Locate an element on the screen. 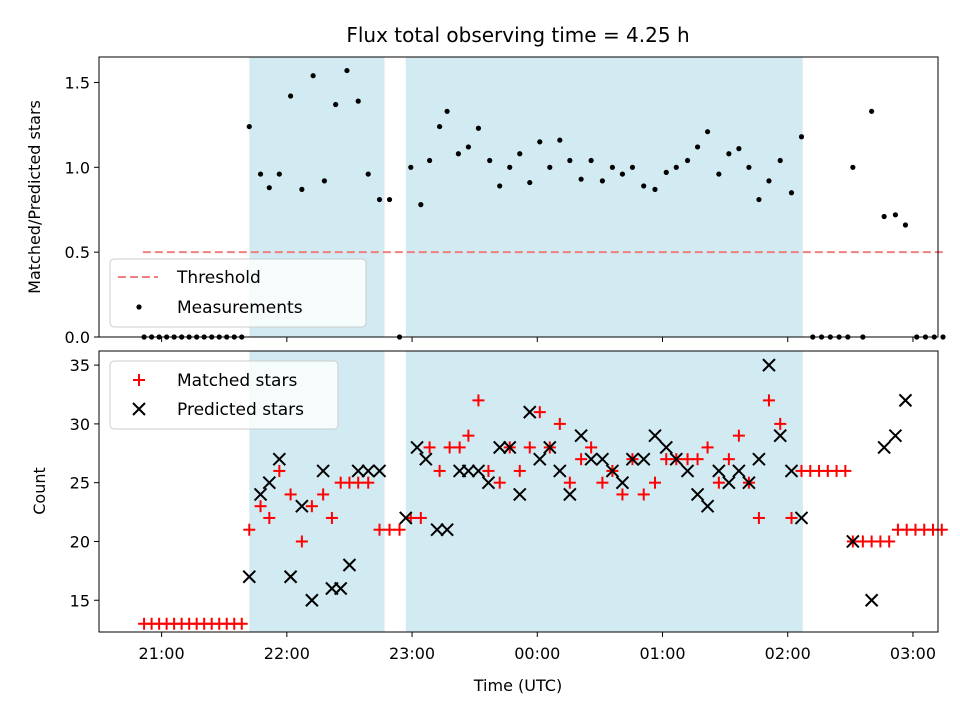  top-legend: Threshold Measurements is located at coordinates (238, 293).